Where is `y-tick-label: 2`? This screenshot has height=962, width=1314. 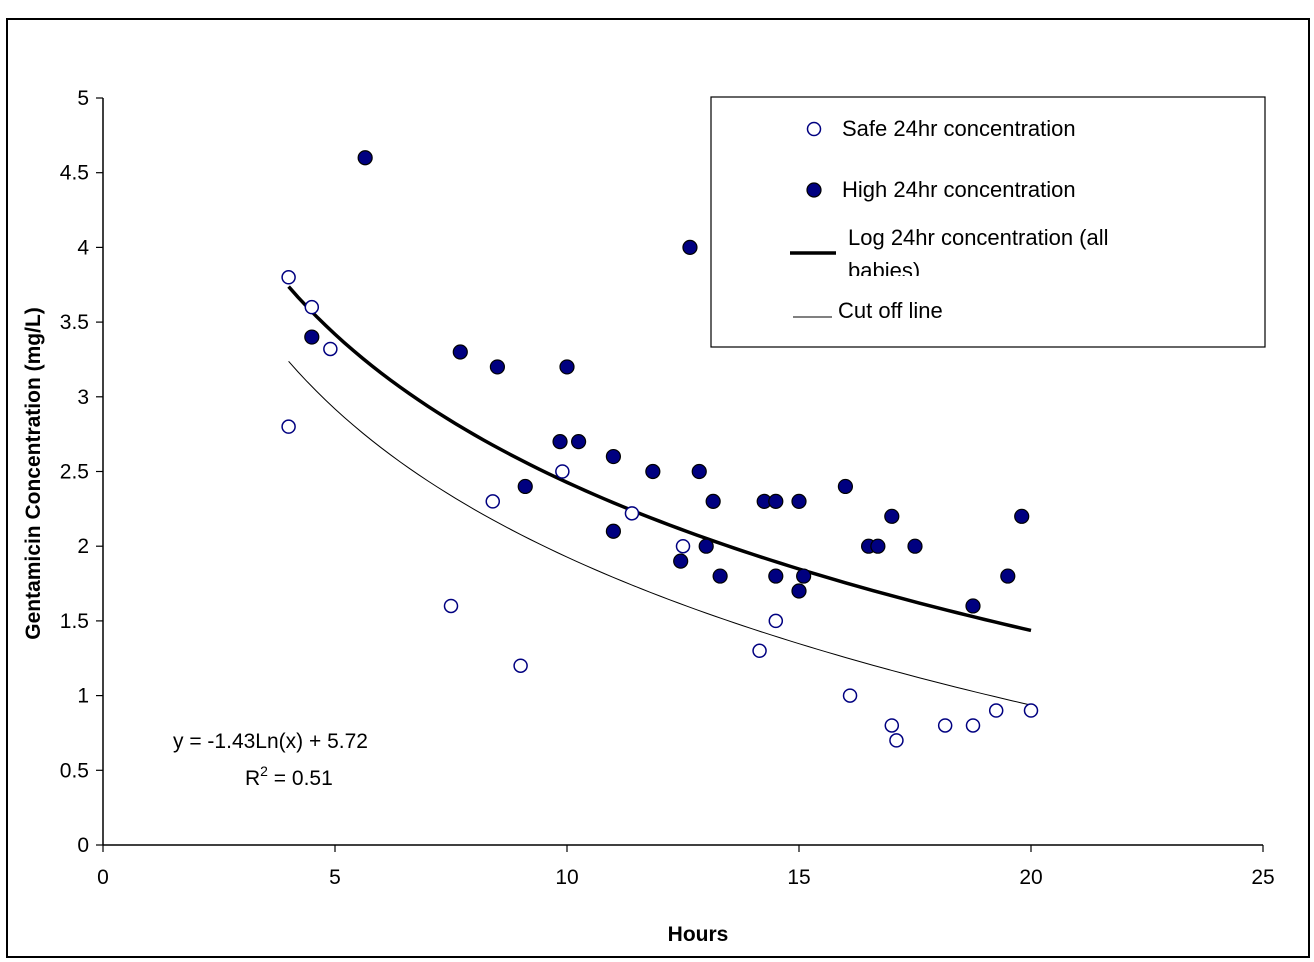 y-tick-label: 2 is located at coordinates (83, 546).